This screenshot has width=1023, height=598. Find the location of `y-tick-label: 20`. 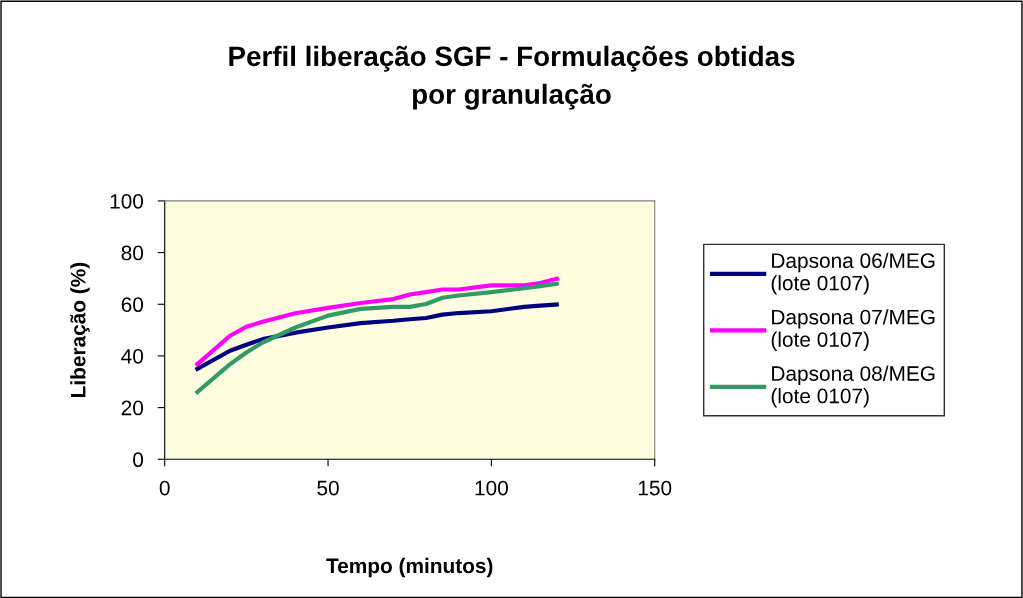

y-tick-label: 20 is located at coordinates (132, 408).